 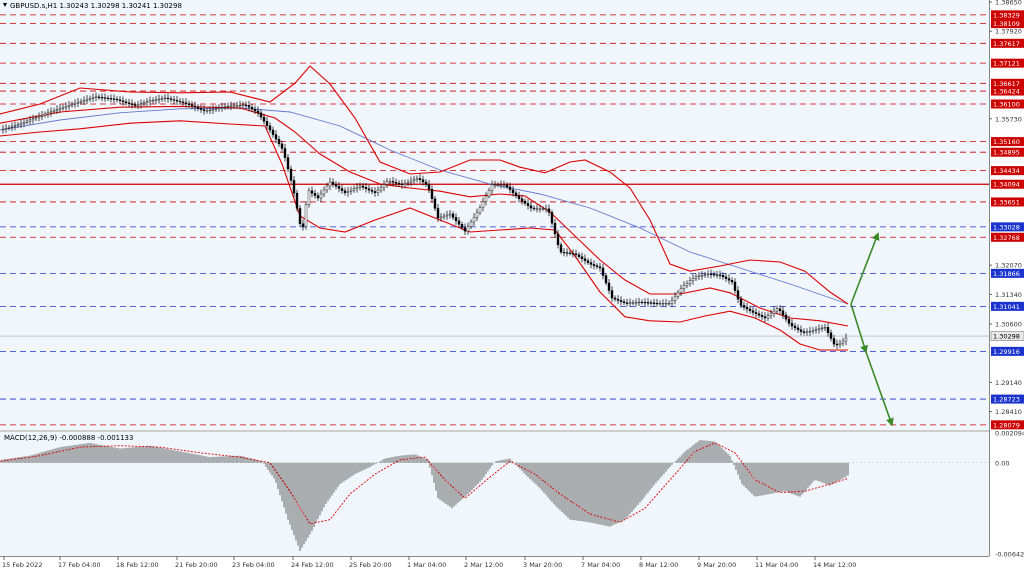 What do you see at coordinates (1008, 295) in the screenshot?
I see `price-tick-label: 1.31340` at bounding box center [1008, 295].